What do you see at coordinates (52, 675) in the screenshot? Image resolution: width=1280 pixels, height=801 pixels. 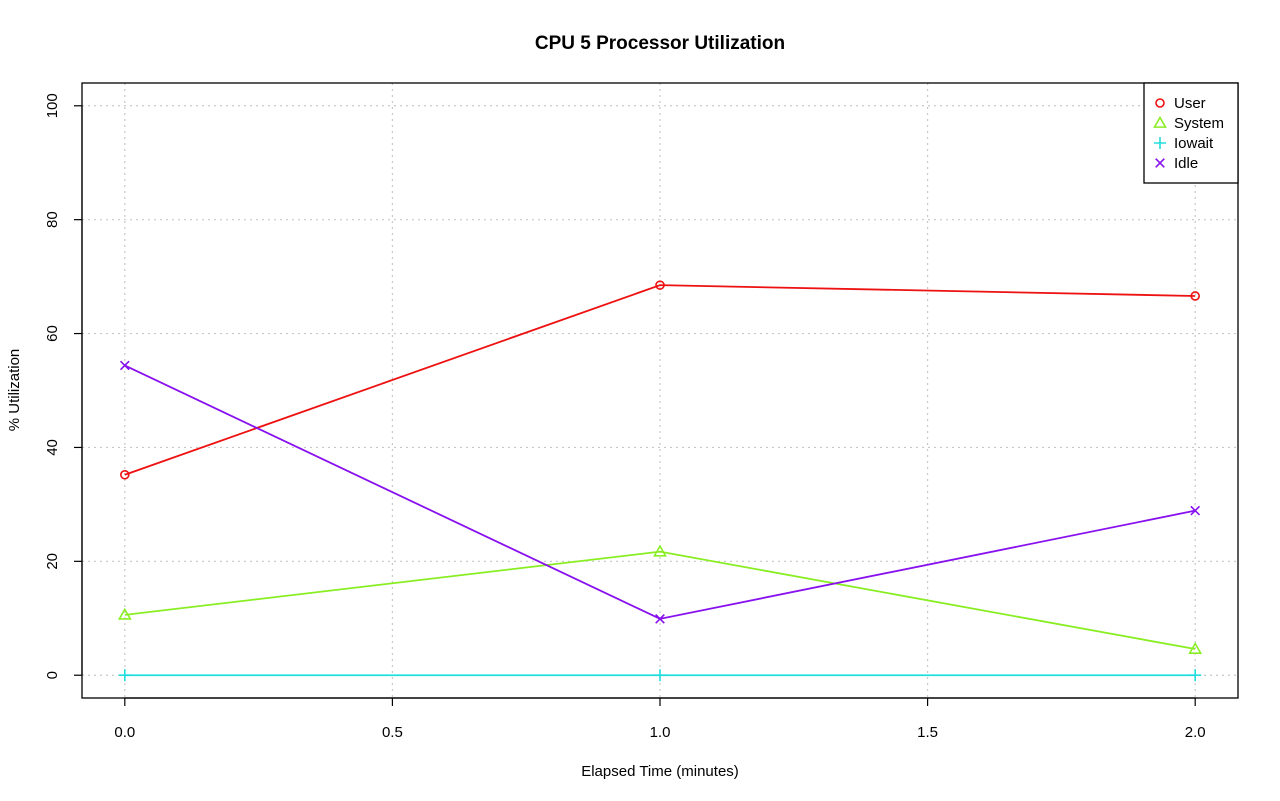 I see `y-tick-label: 0` at bounding box center [52, 675].